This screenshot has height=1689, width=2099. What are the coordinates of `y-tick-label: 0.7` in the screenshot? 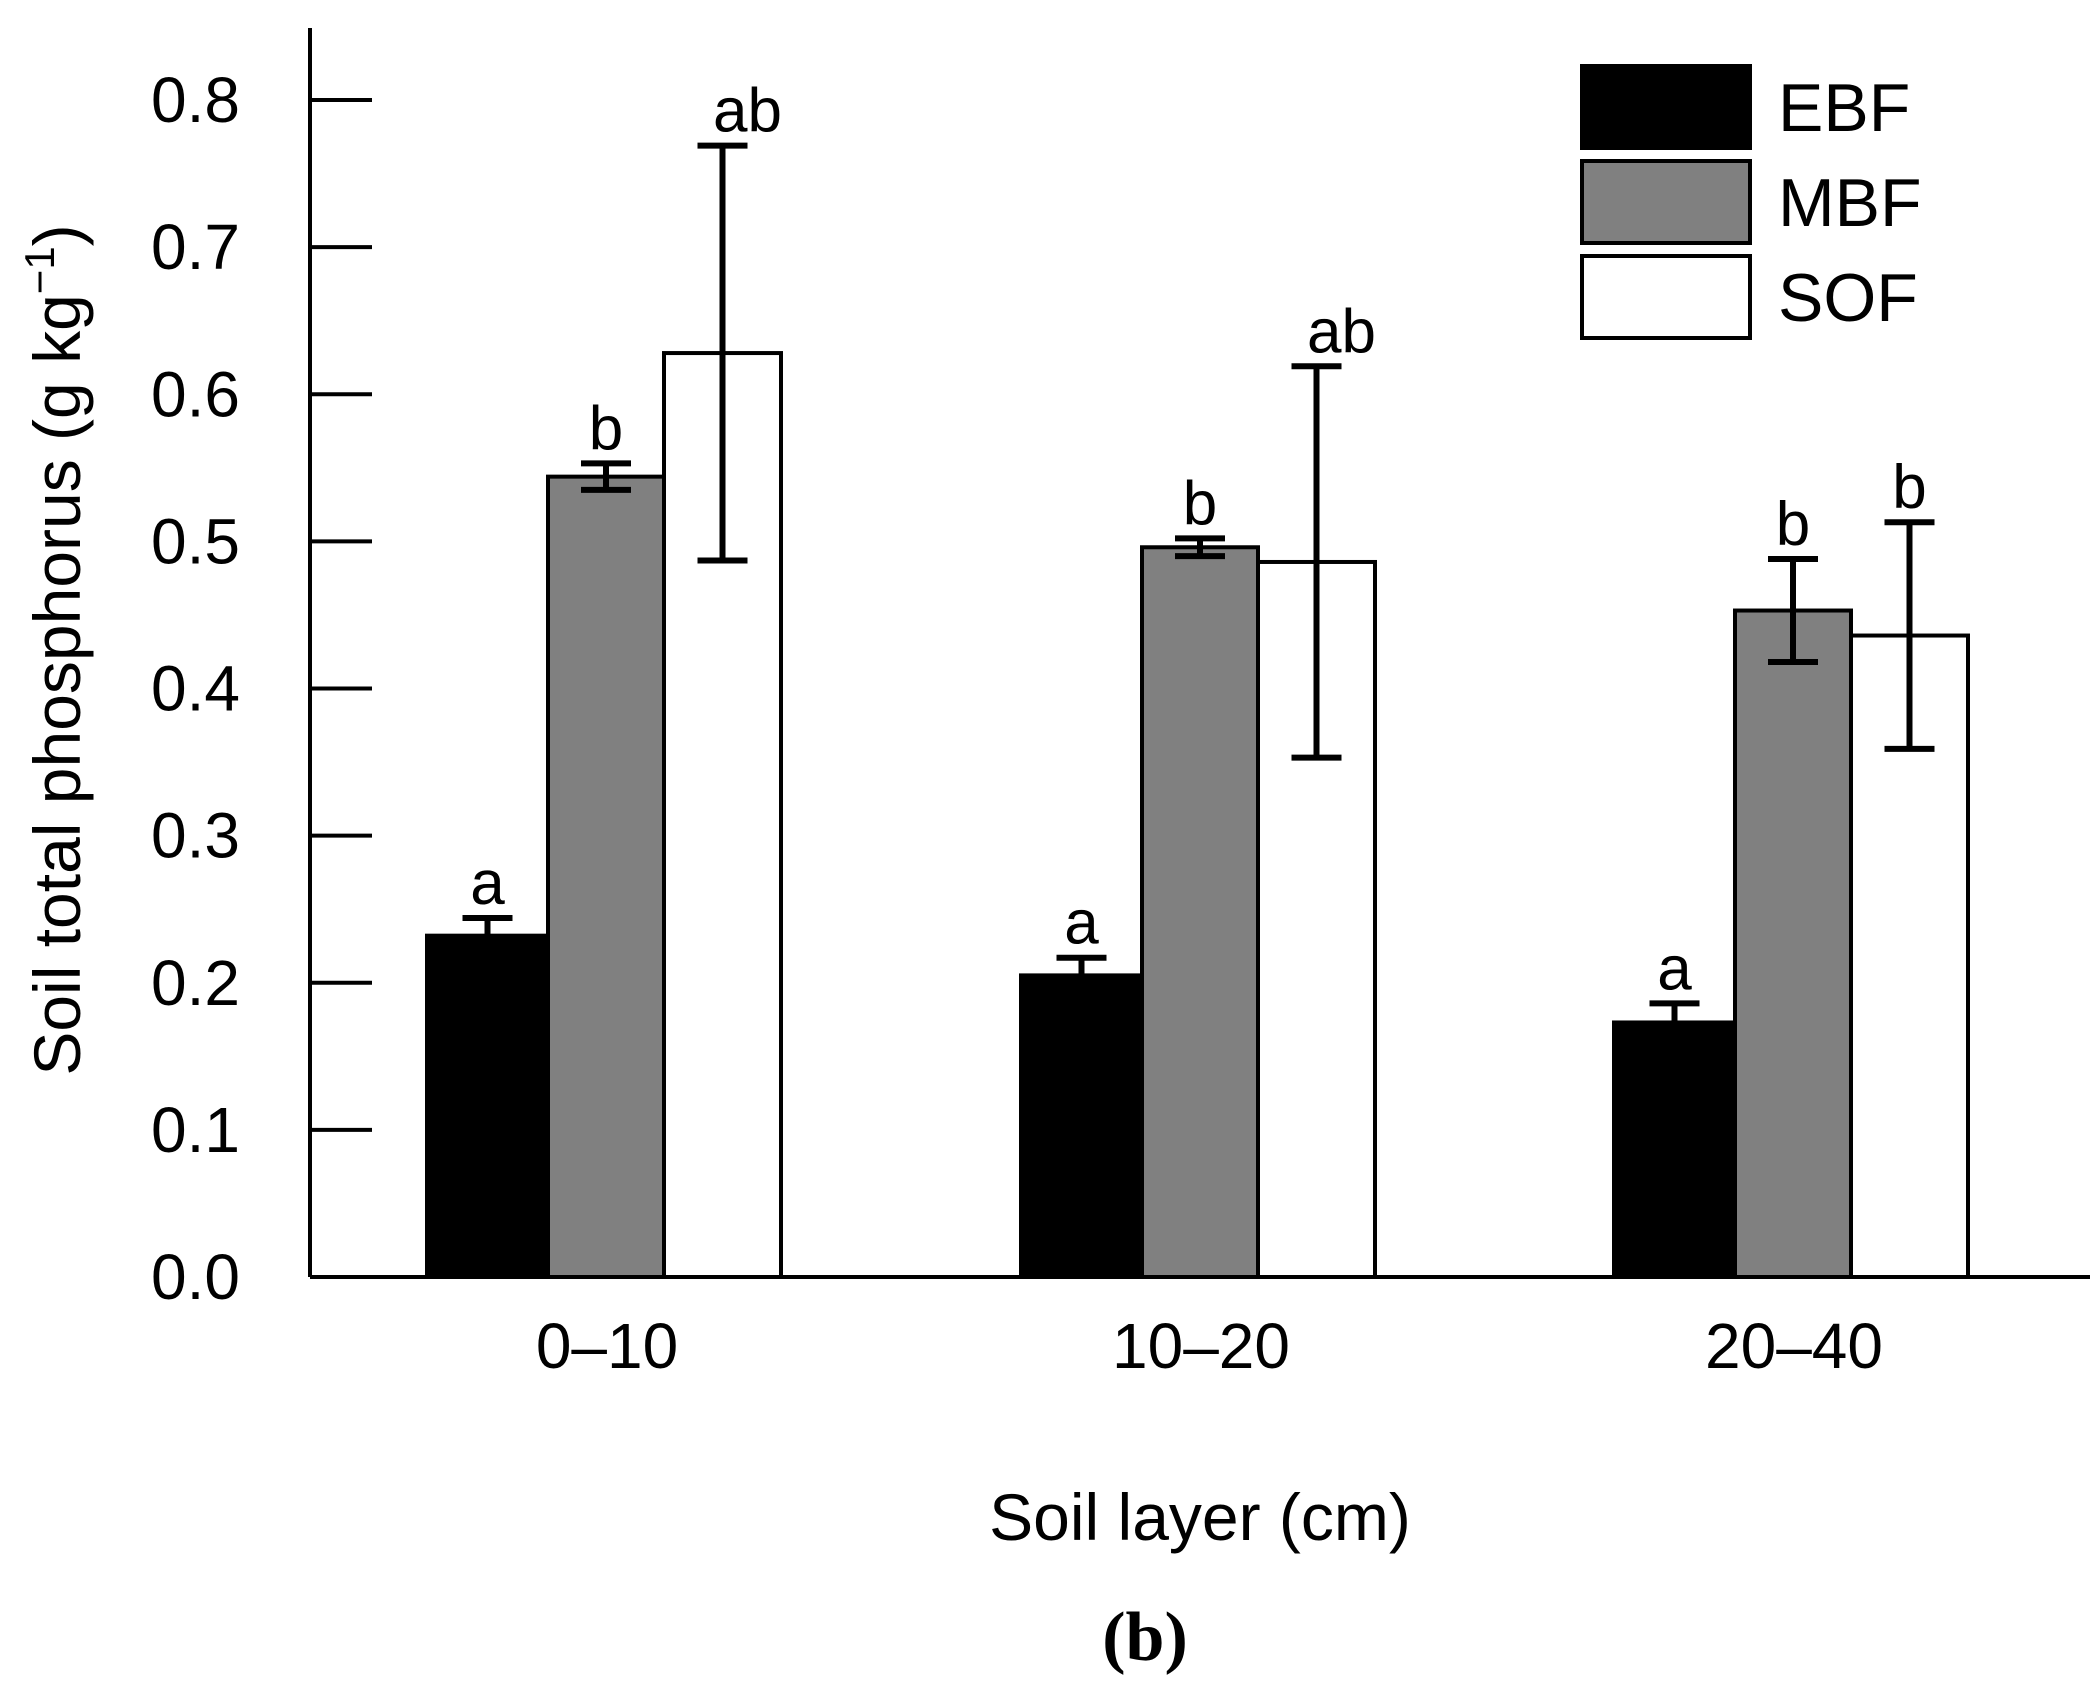 It's located at (195, 247).